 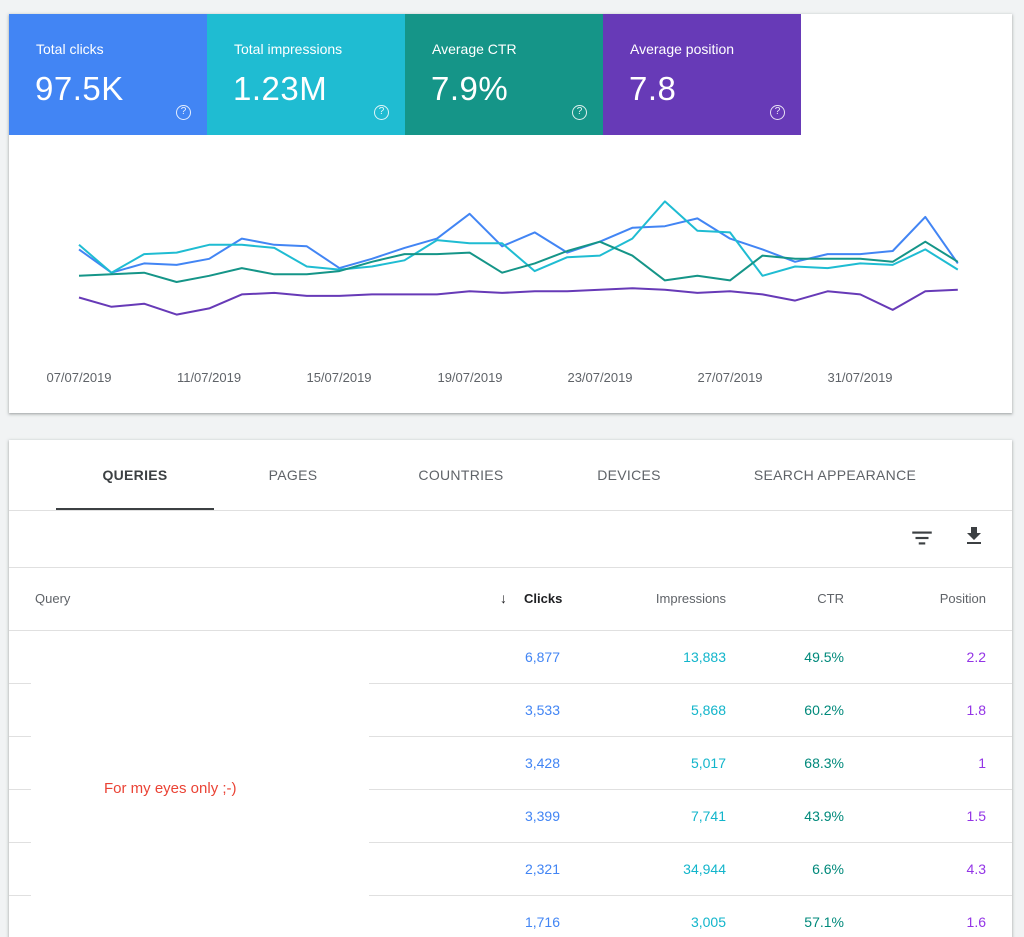 What do you see at coordinates (824, 922) in the screenshot?
I see `cell-ctr: 57.1%` at bounding box center [824, 922].